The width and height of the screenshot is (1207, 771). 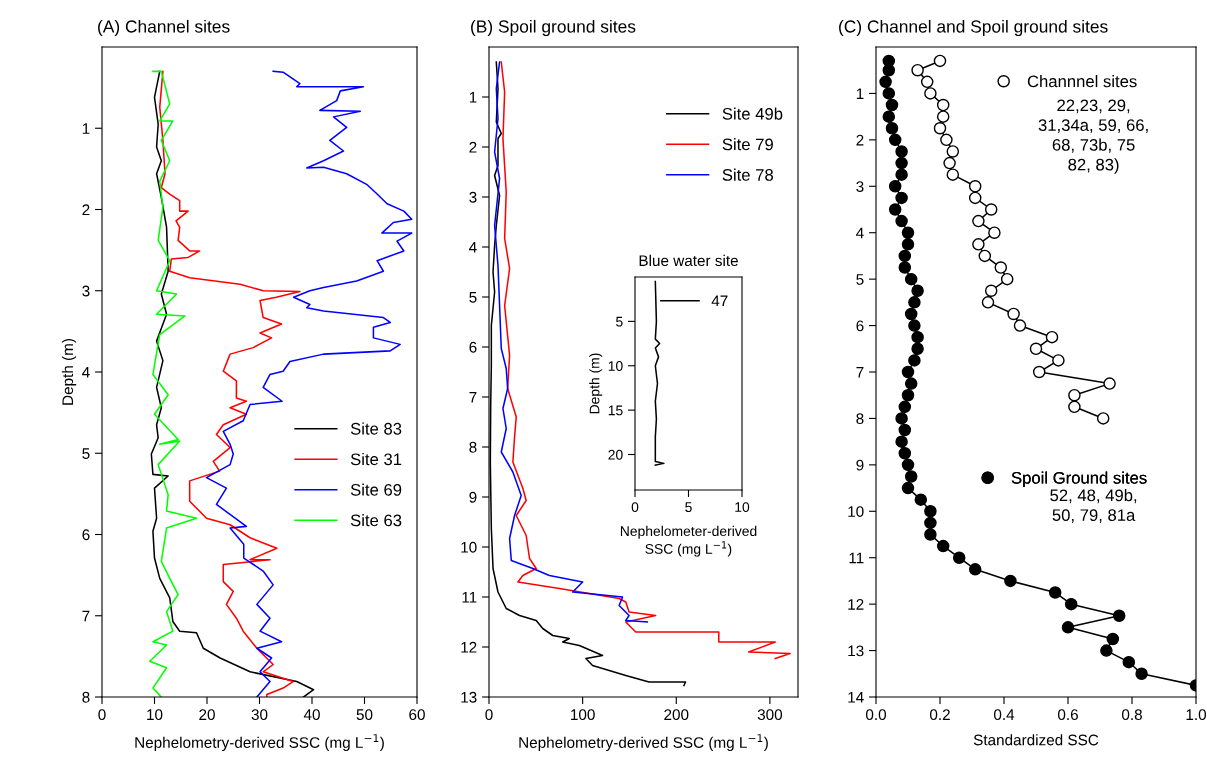 I want to click on x-axis-title: Standardized SSC, so click(x=1036, y=740).